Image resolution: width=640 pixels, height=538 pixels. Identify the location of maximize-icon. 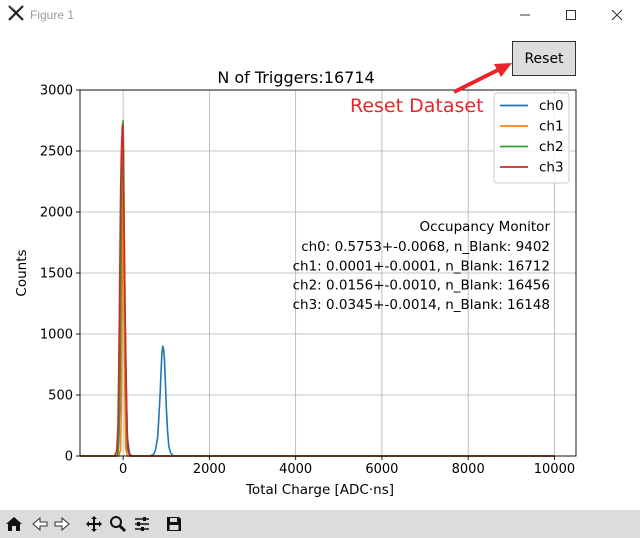
(571, 15).